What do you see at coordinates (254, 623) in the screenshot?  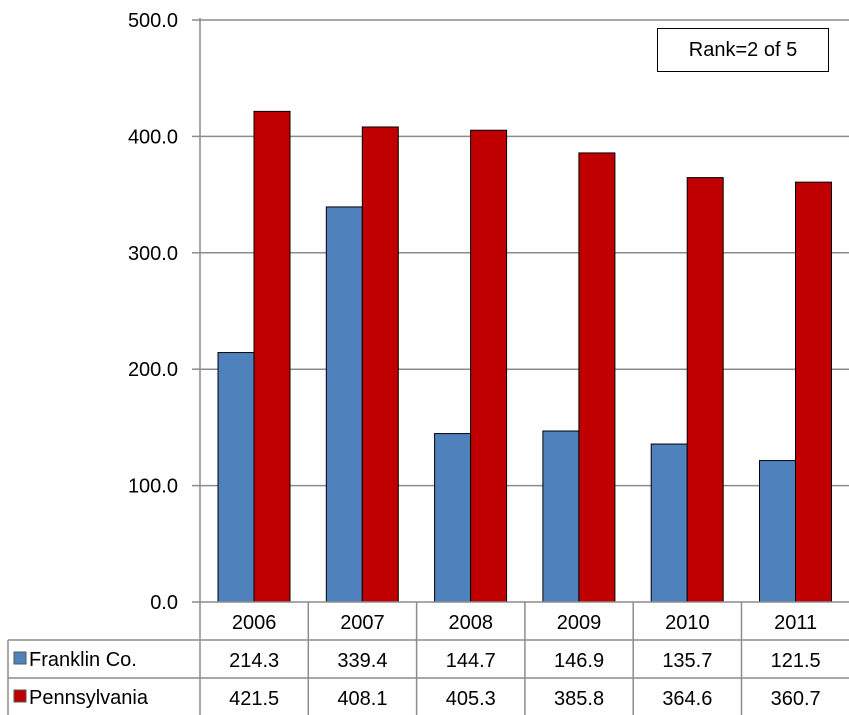 I see `x-tick-label: 2006` at bounding box center [254, 623].